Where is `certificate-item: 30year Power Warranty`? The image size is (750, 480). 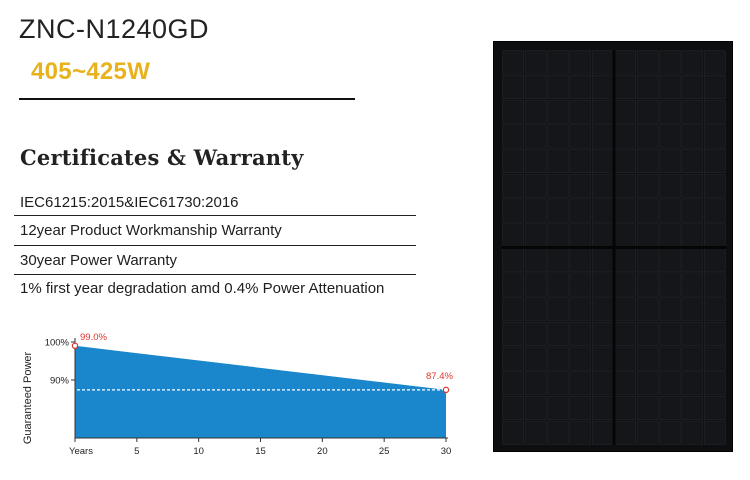 certificate-item: 30year Power Warranty is located at coordinates (99, 260).